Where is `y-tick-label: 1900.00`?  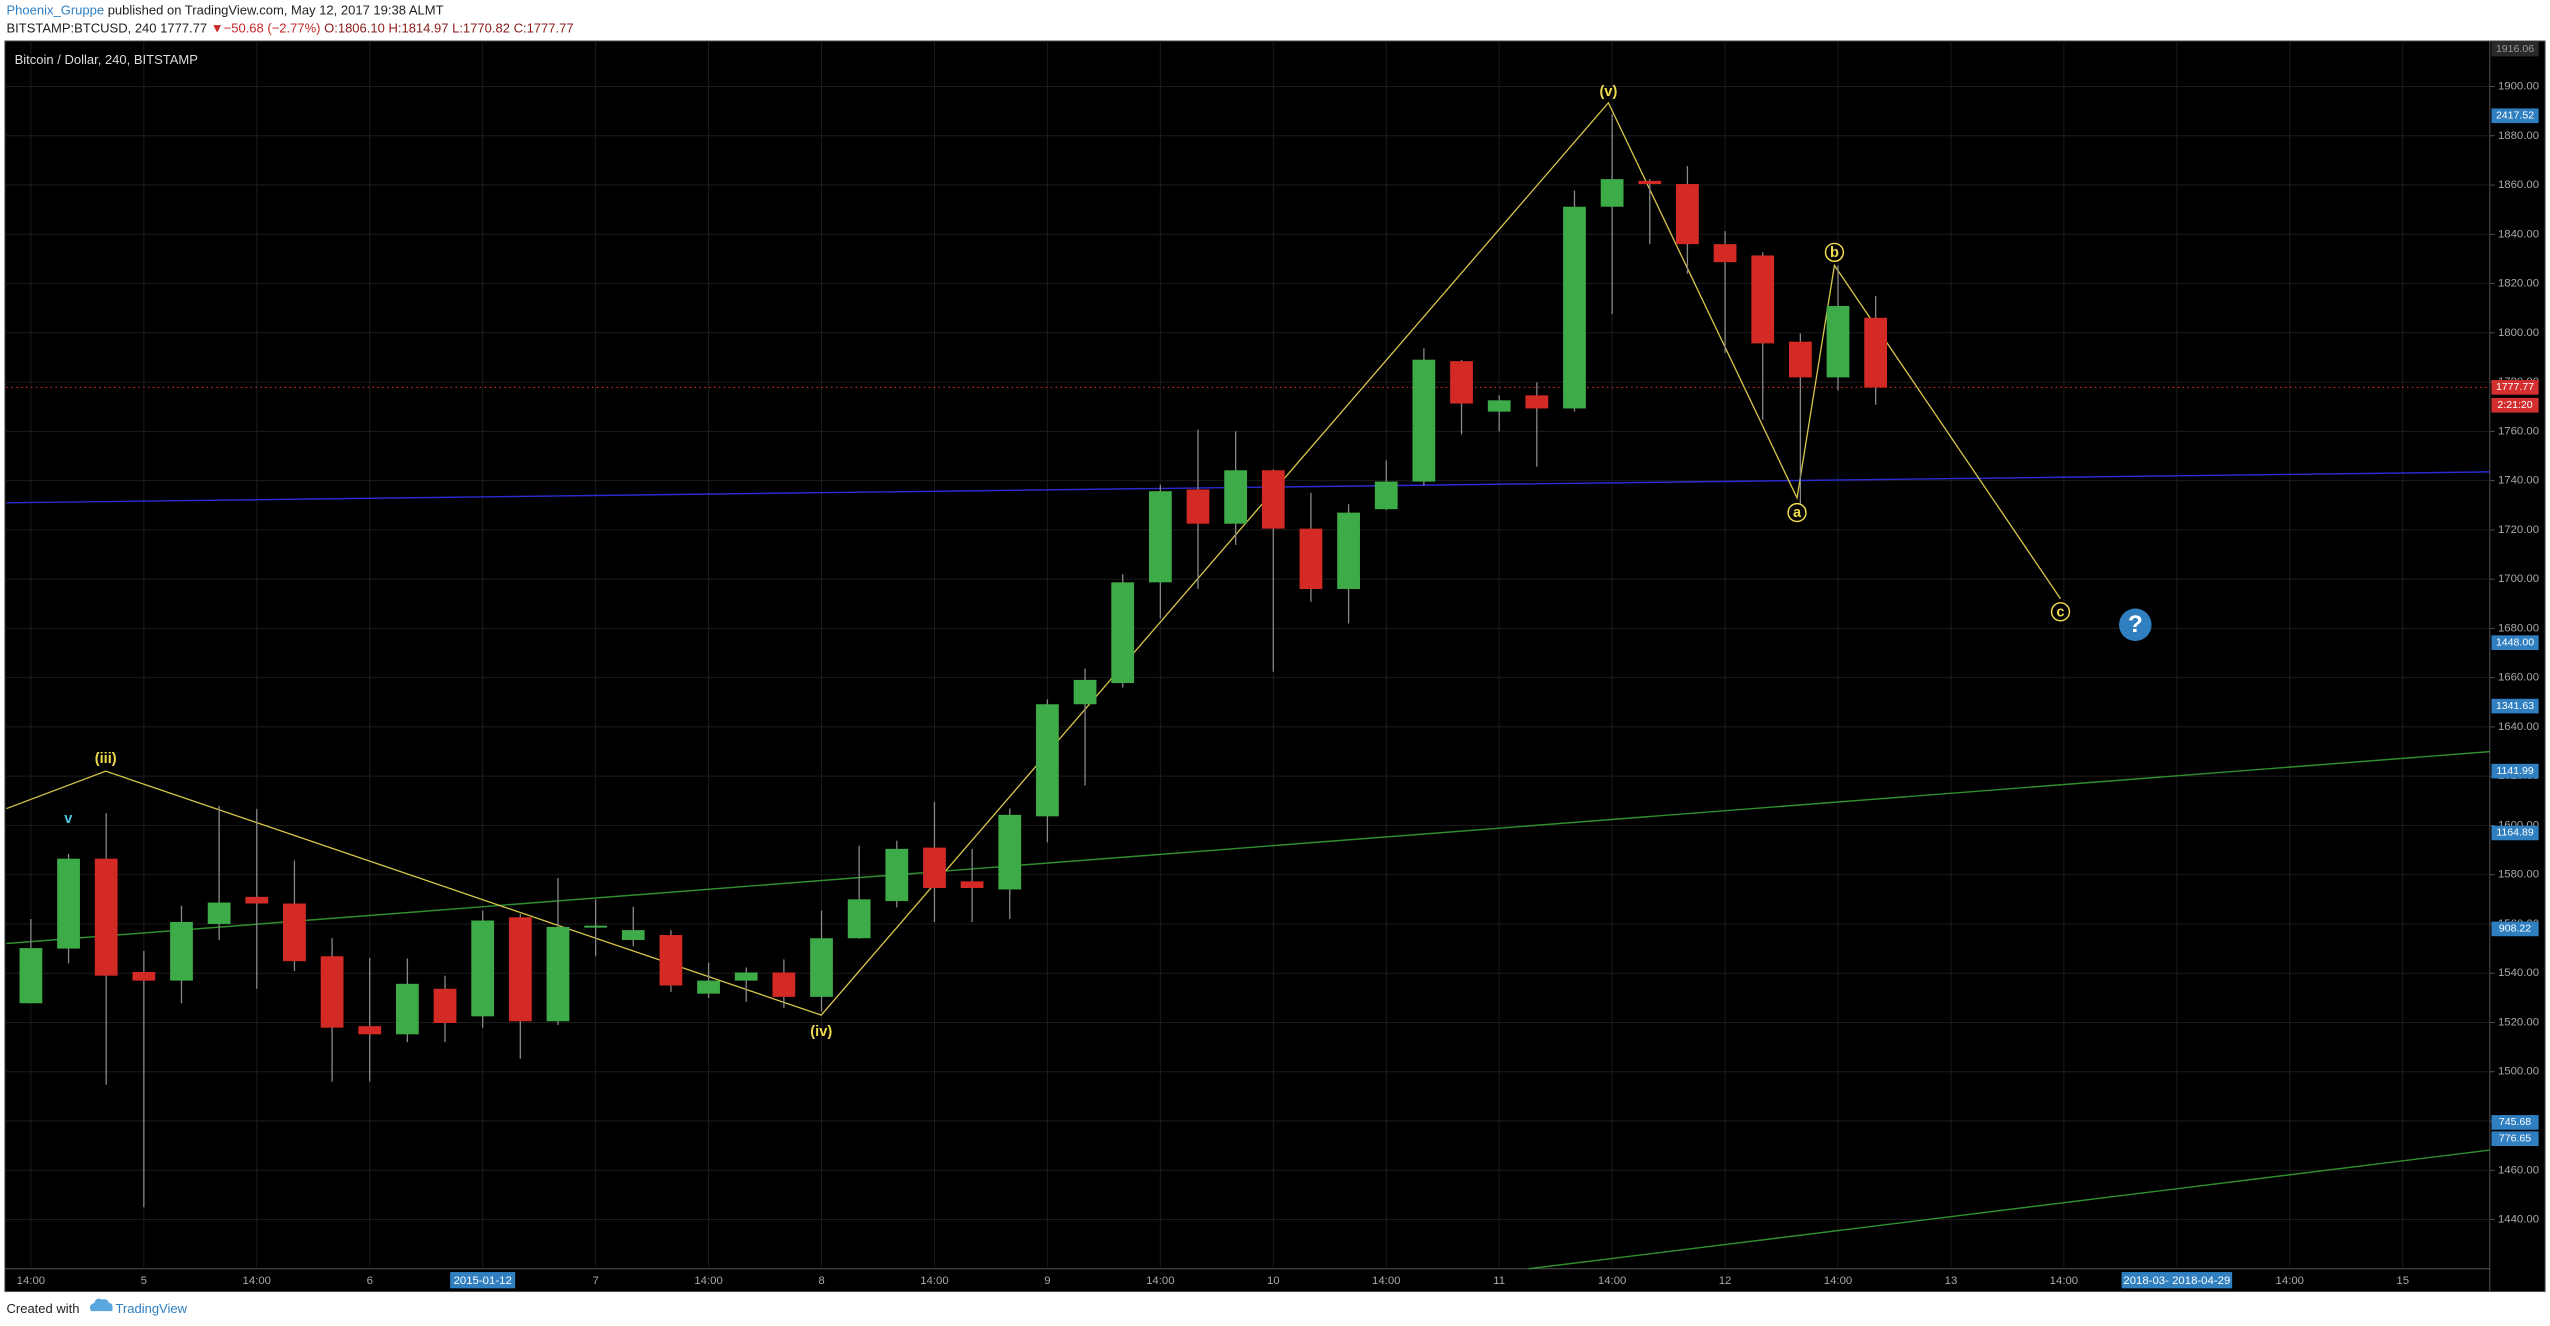
y-tick-label: 1900.00 is located at coordinates (2518, 87).